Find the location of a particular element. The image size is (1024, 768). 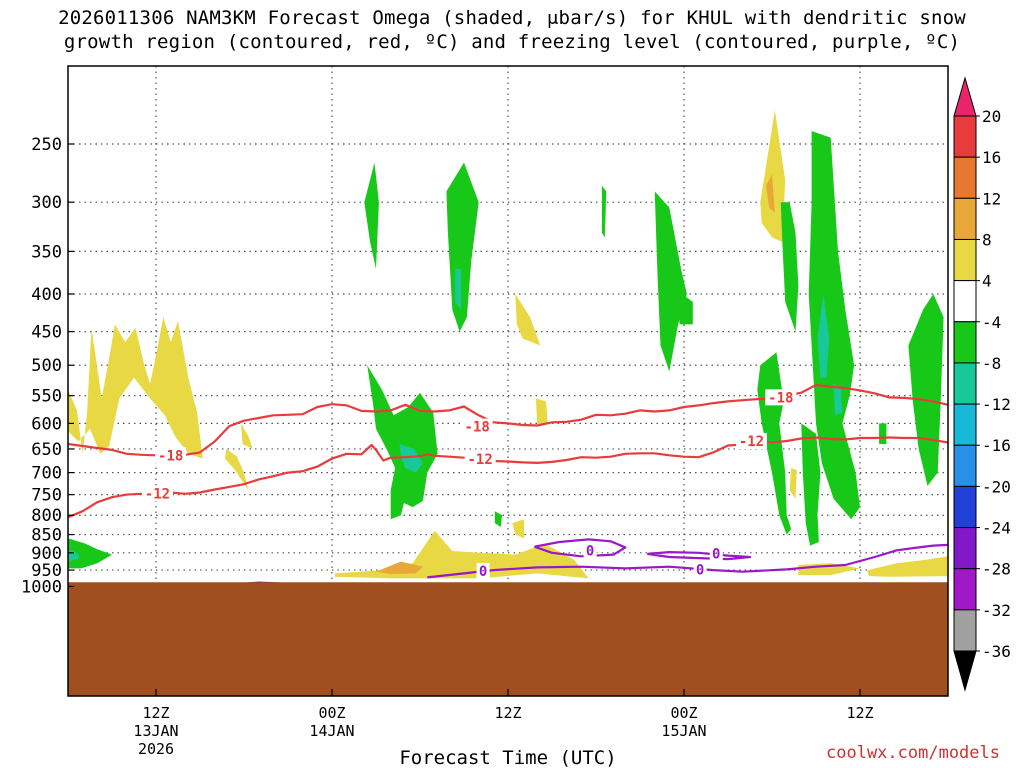

y-tick-label: 850 is located at coordinates (46, 536).